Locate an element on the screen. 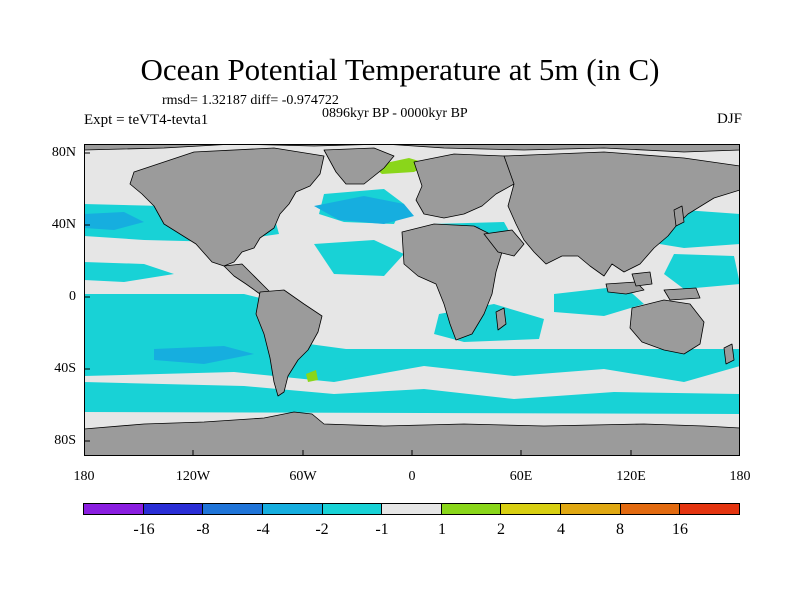 The height and width of the screenshot is (600, 800). colorbar-label: -2 is located at coordinates (322, 529).